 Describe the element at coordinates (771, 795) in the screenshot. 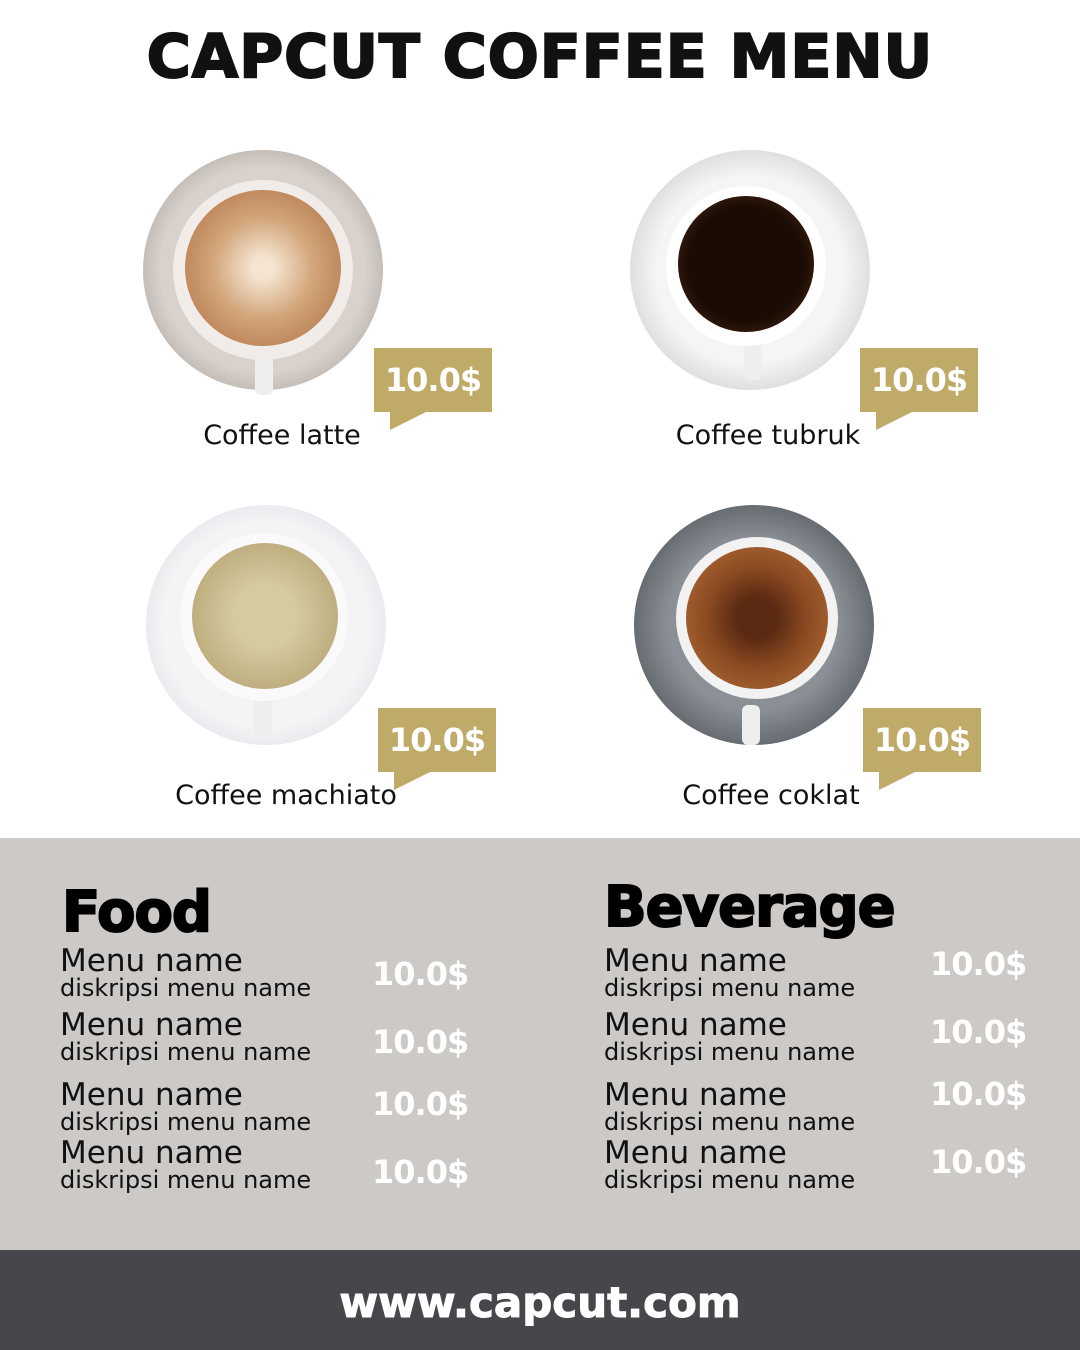

I see `coffee-name: Coffee coklat` at that location.